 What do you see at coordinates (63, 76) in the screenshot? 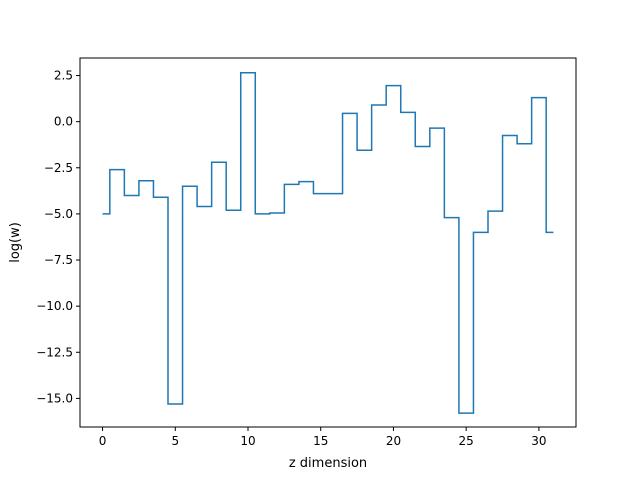
I see `y-tick-label: 2.5` at bounding box center [63, 76].